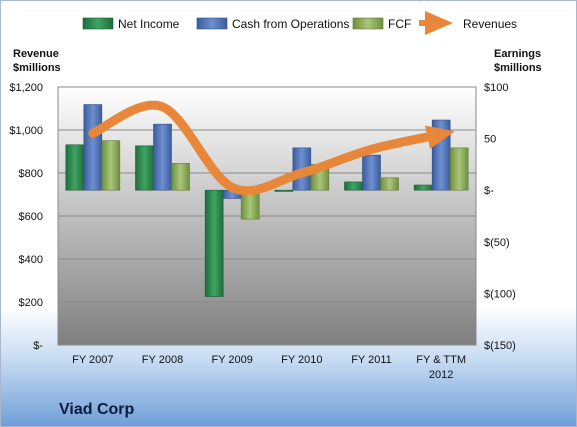 The height and width of the screenshot is (427, 577). What do you see at coordinates (371, 360) in the screenshot?
I see `category-label: FY 2011` at bounding box center [371, 360].